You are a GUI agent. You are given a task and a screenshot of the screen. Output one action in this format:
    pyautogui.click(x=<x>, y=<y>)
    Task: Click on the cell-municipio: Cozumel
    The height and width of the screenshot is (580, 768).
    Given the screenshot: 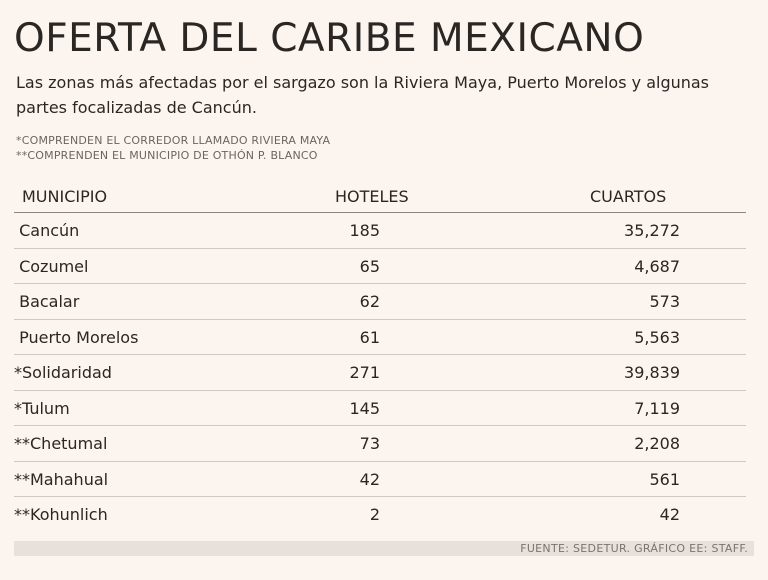 What is the action you would take?
    pyautogui.click(x=51, y=266)
    